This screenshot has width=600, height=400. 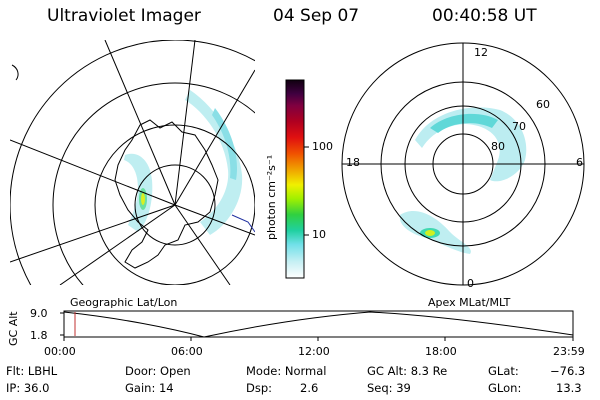 What do you see at coordinates (316, 16) in the screenshot?
I see `date-label: 04 Sep 07` at bounding box center [316, 16].